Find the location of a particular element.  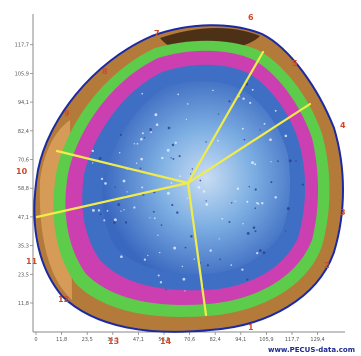

y-tick-label: 94,1 is located at coordinates (23, 103).